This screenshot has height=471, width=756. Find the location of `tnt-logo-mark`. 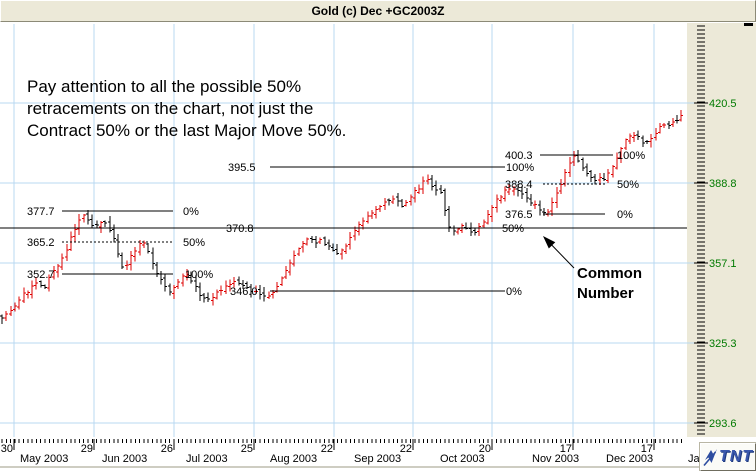

tnt-logo-mark is located at coordinates (710, 457).